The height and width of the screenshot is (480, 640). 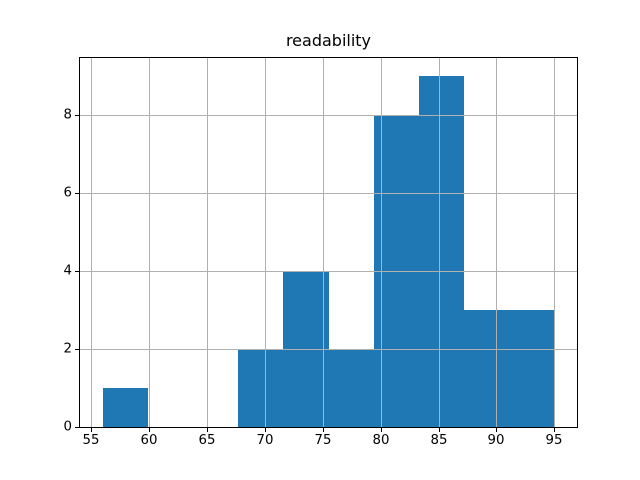 What do you see at coordinates (67, 115) in the screenshot?
I see `y-tick-label: 8` at bounding box center [67, 115].